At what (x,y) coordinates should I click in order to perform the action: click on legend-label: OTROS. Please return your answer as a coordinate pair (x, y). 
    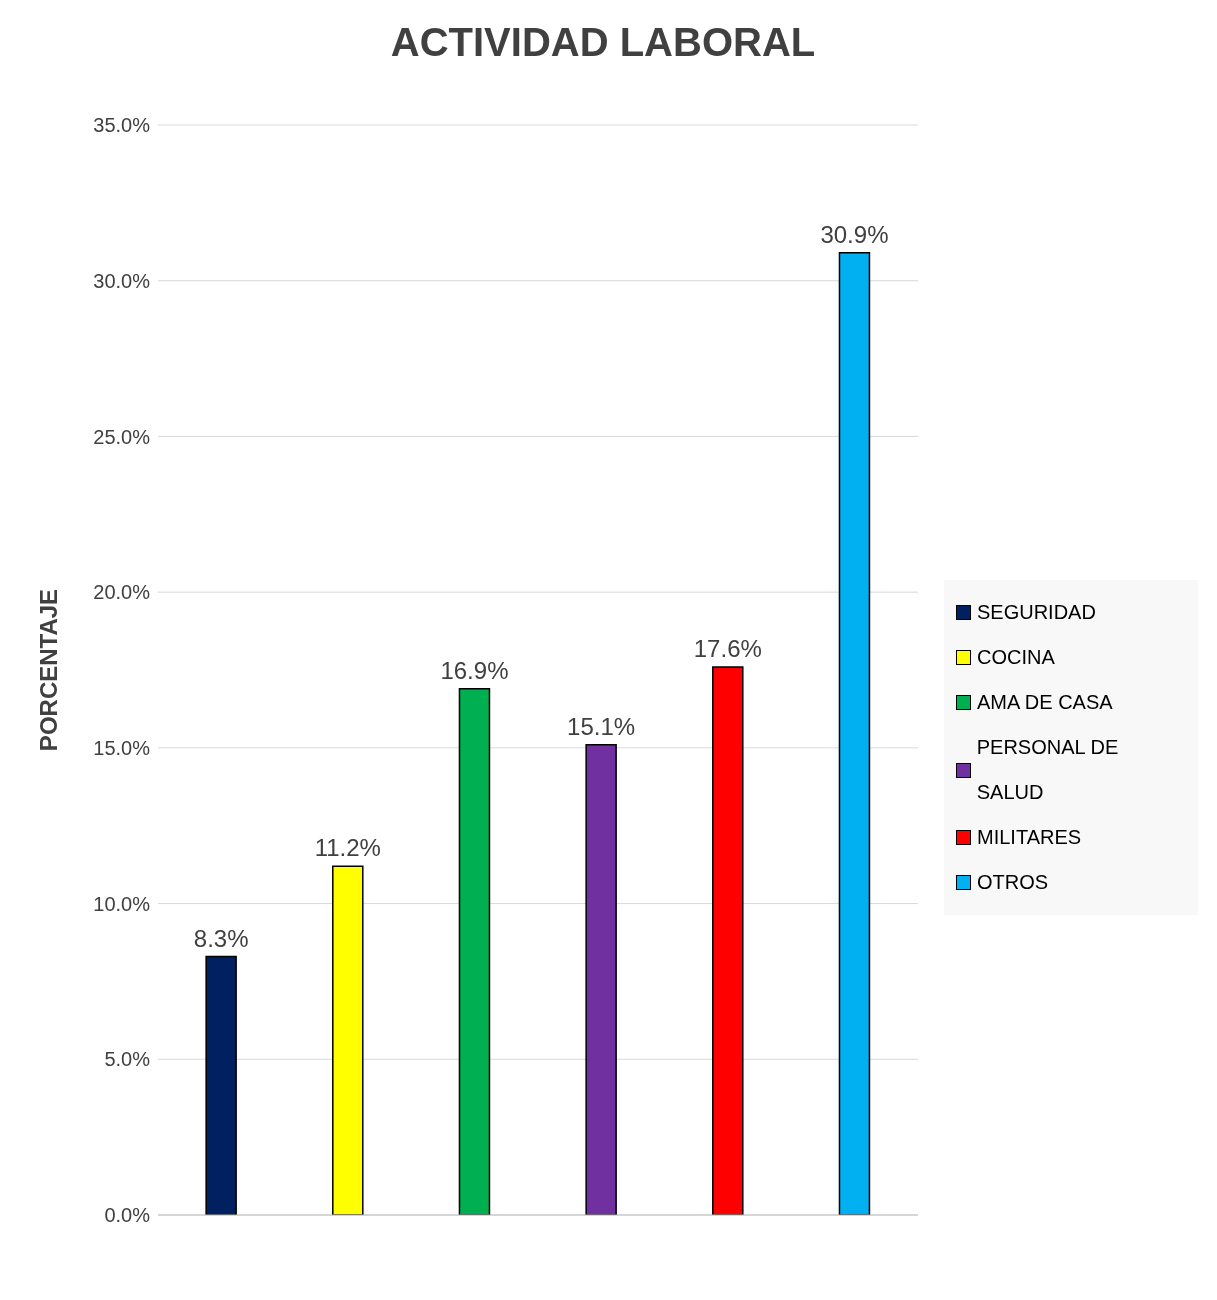
    Looking at the image, I should click on (1013, 882).